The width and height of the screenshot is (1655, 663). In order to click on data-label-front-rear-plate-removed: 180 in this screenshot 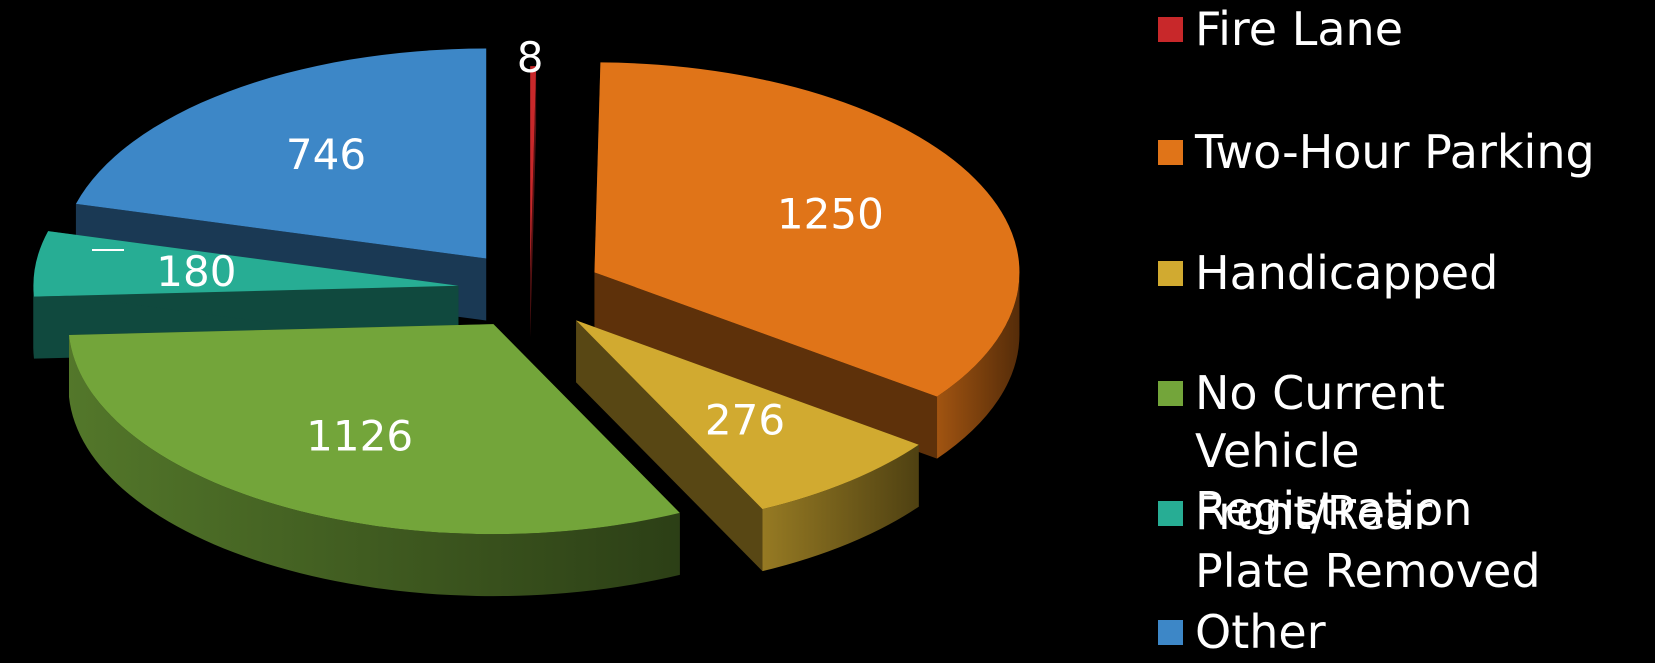, I will do `click(196, 271)`.